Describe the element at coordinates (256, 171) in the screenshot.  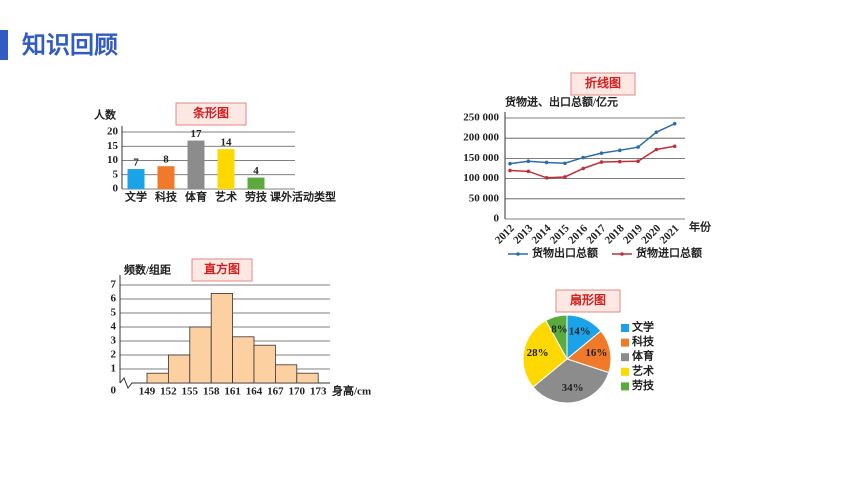
I see `value-label: 4` at that location.